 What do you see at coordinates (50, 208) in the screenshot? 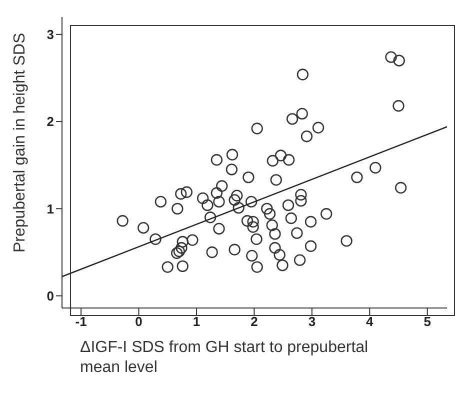
I see `y-tick-label: 1` at bounding box center [50, 208].